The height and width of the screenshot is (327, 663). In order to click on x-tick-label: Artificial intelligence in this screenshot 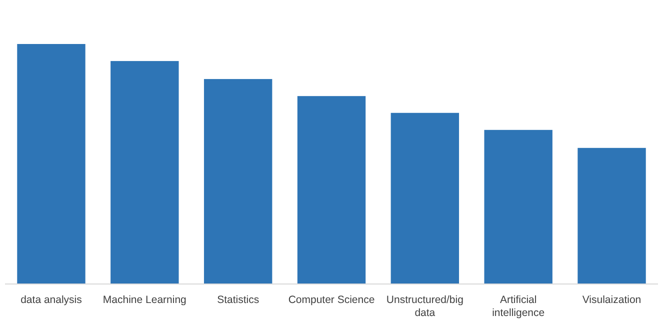, I will do `click(518, 306)`.